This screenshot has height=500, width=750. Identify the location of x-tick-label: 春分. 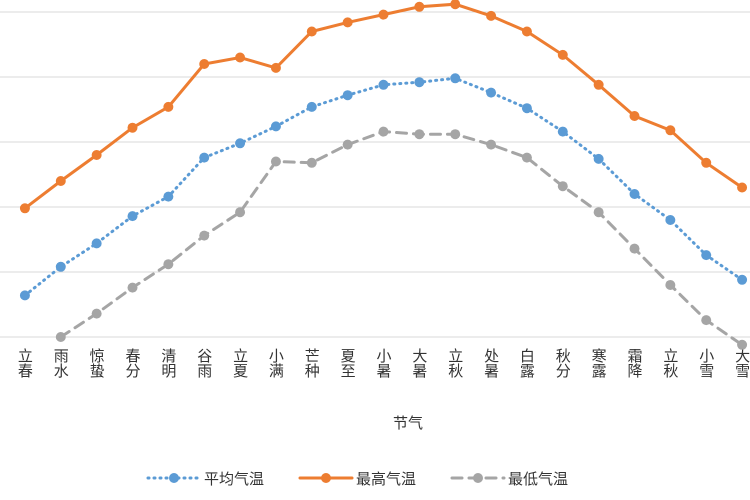
(133, 363).